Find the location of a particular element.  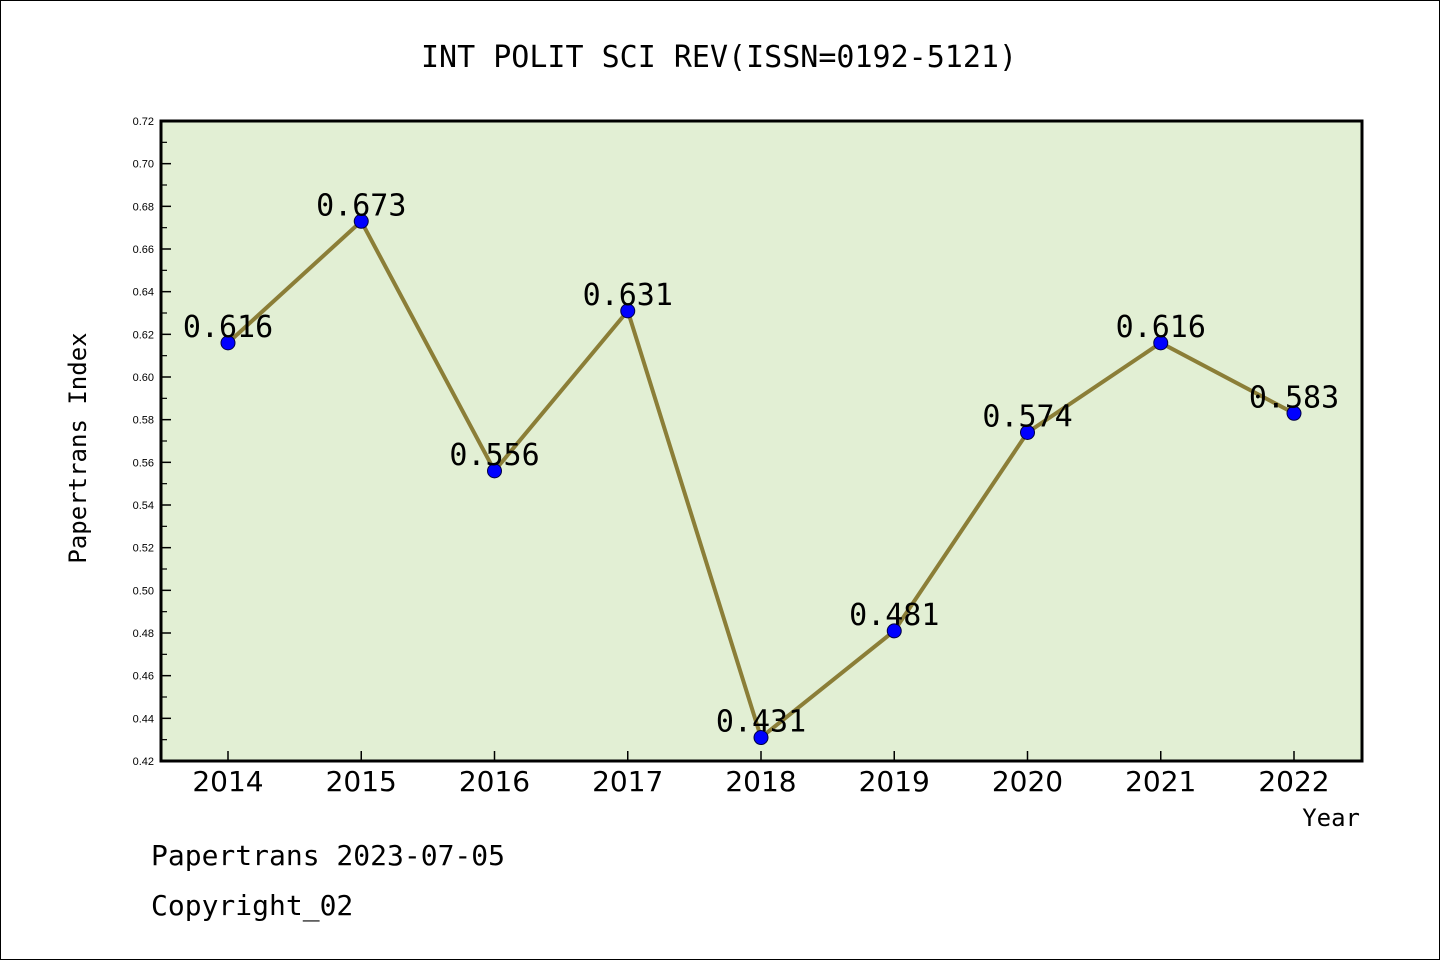

y-tick-label: 0.56 is located at coordinates (143, 463).